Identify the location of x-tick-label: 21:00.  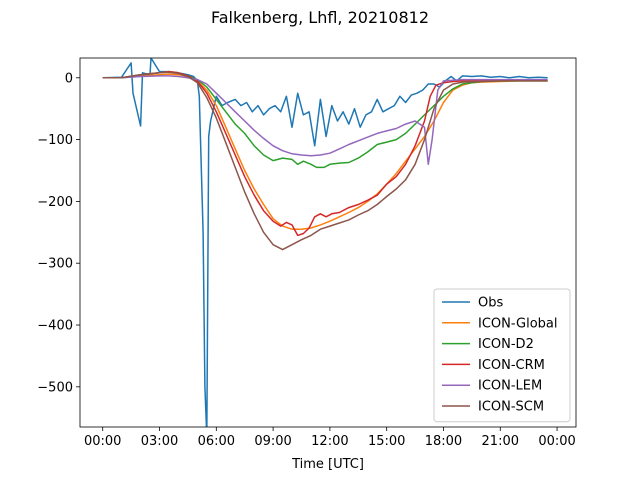
(500, 441).